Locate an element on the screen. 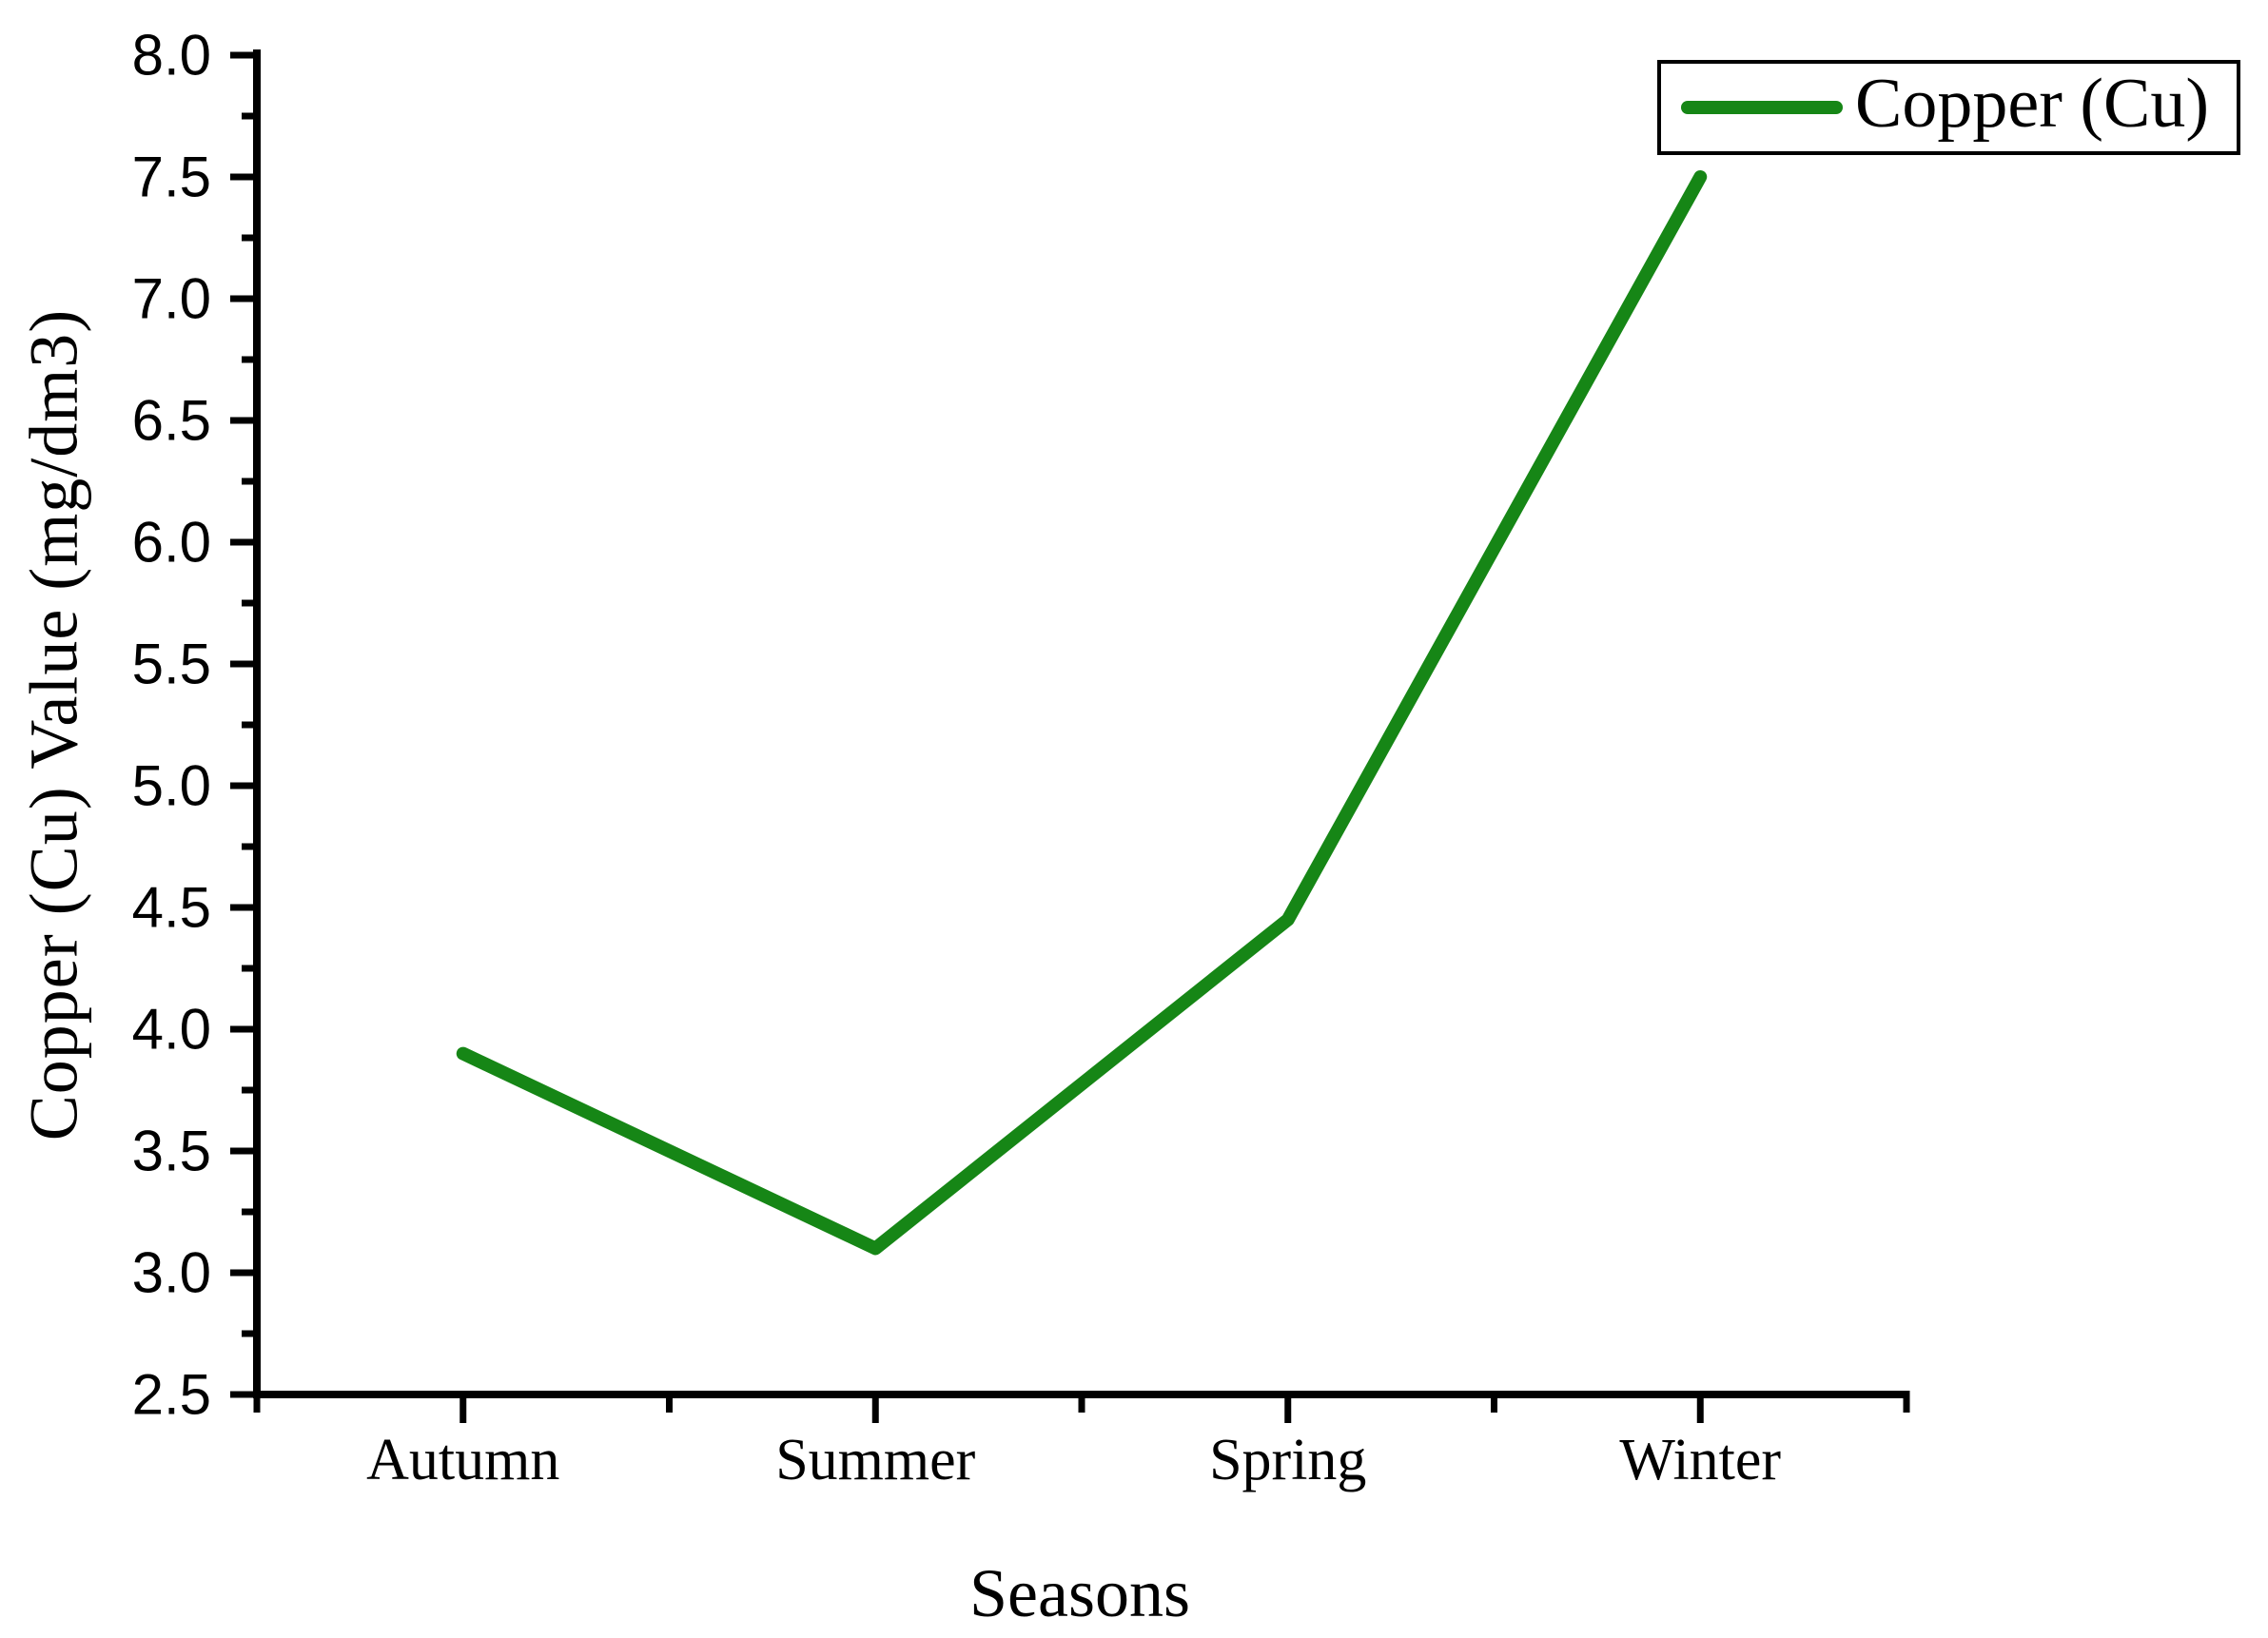 Image resolution: width=2268 pixels, height=1638 pixels. y-tick-label: 8.0 is located at coordinates (171, 56).